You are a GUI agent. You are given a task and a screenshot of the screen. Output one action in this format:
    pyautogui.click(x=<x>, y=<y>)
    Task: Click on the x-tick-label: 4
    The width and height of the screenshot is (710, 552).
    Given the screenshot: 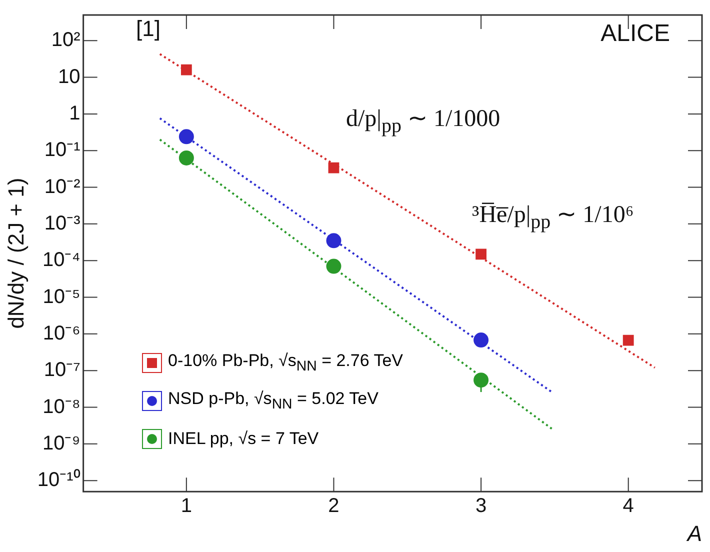 What is the action you would take?
    pyautogui.click(x=628, y=506)
    